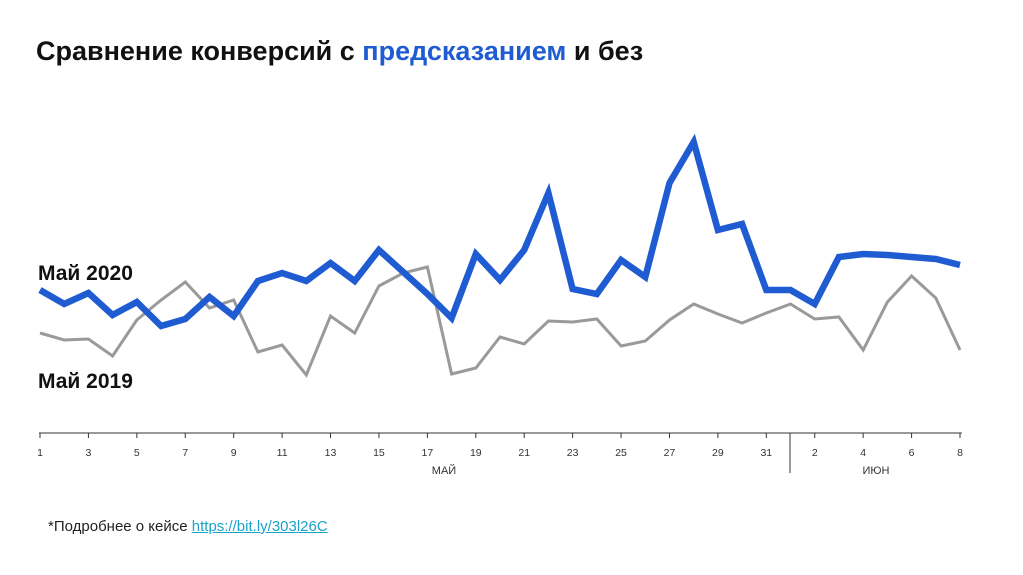 Image resolution: width=1023 pixels, height=575 pixels. I want to click on title-highlight: предсказанием, so click(464, 51).